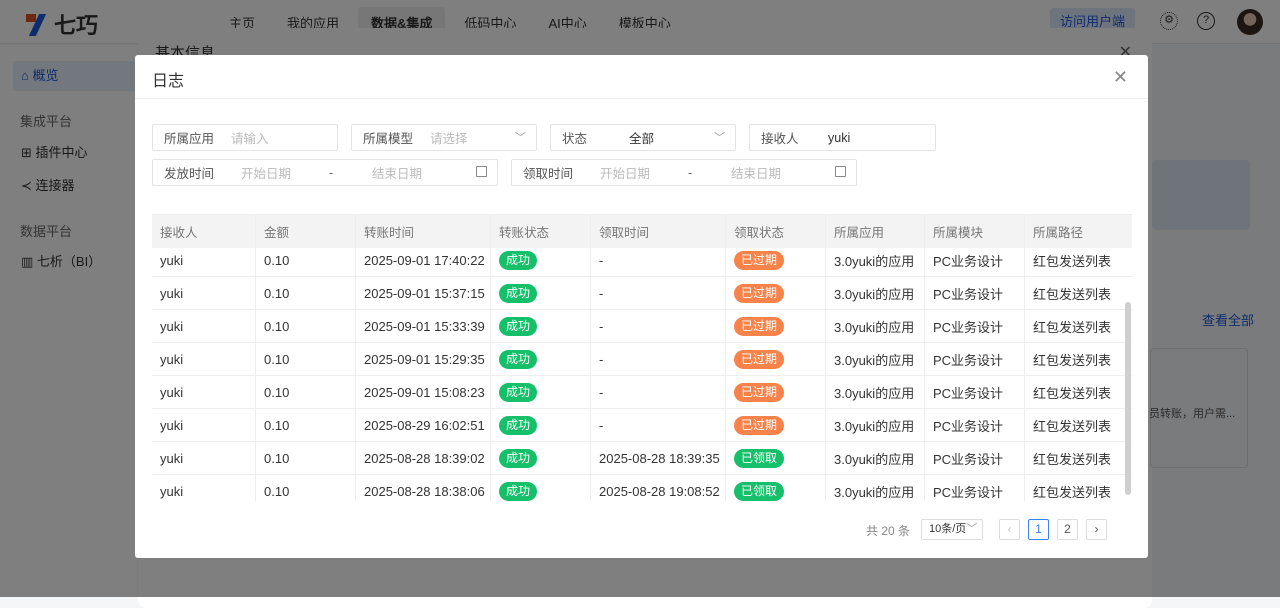 Image resolution: width=1280 pixels, height=608 pixels. Describe the element at coordinates (1067, 529) in the screenshot. I see `page-2-button: 2` at that location.